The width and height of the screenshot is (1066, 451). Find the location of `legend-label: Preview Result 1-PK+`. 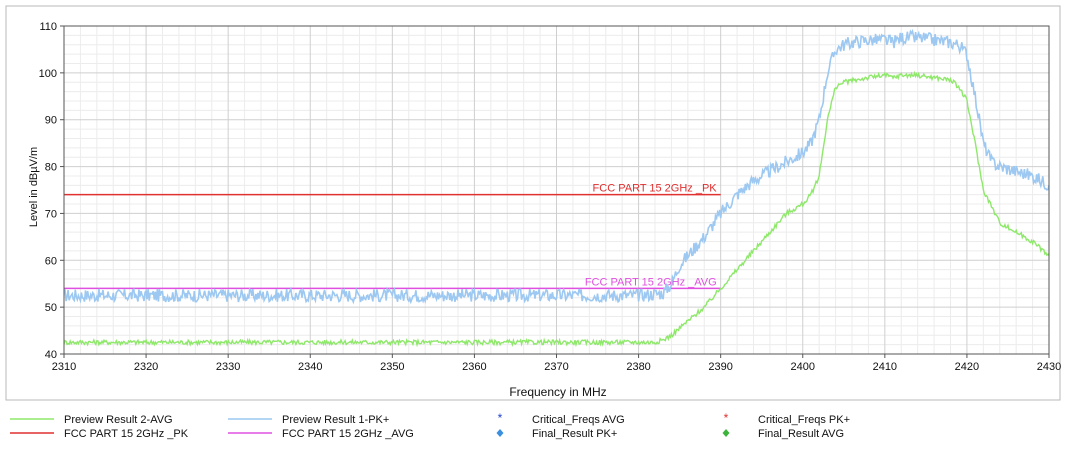

legend-label: Preview Result 1-PK+ is located at coordinates (335, 420).